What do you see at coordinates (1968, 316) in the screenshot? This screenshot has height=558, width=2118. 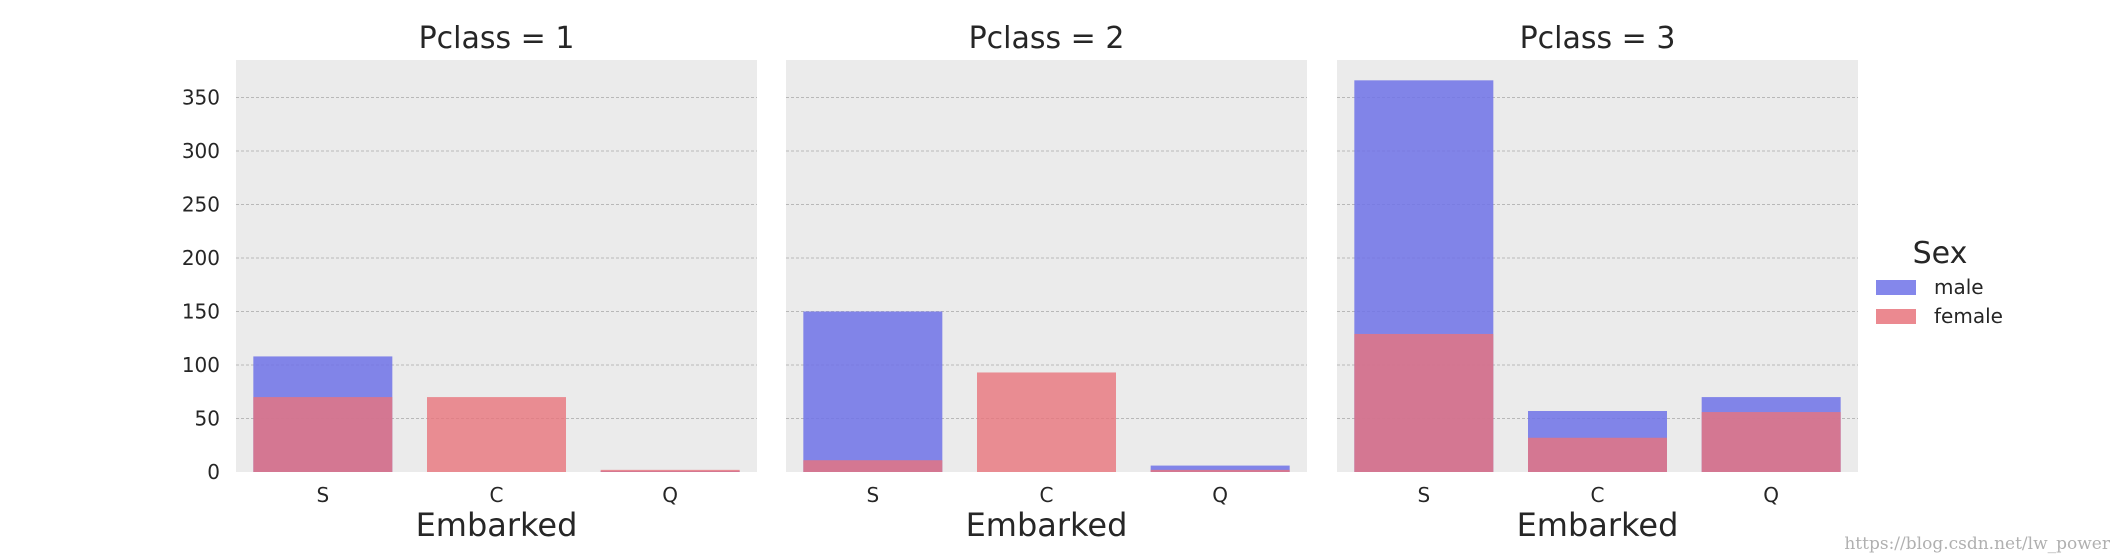 I see `legend-label-female: female` at bounding box center [1968, 316].